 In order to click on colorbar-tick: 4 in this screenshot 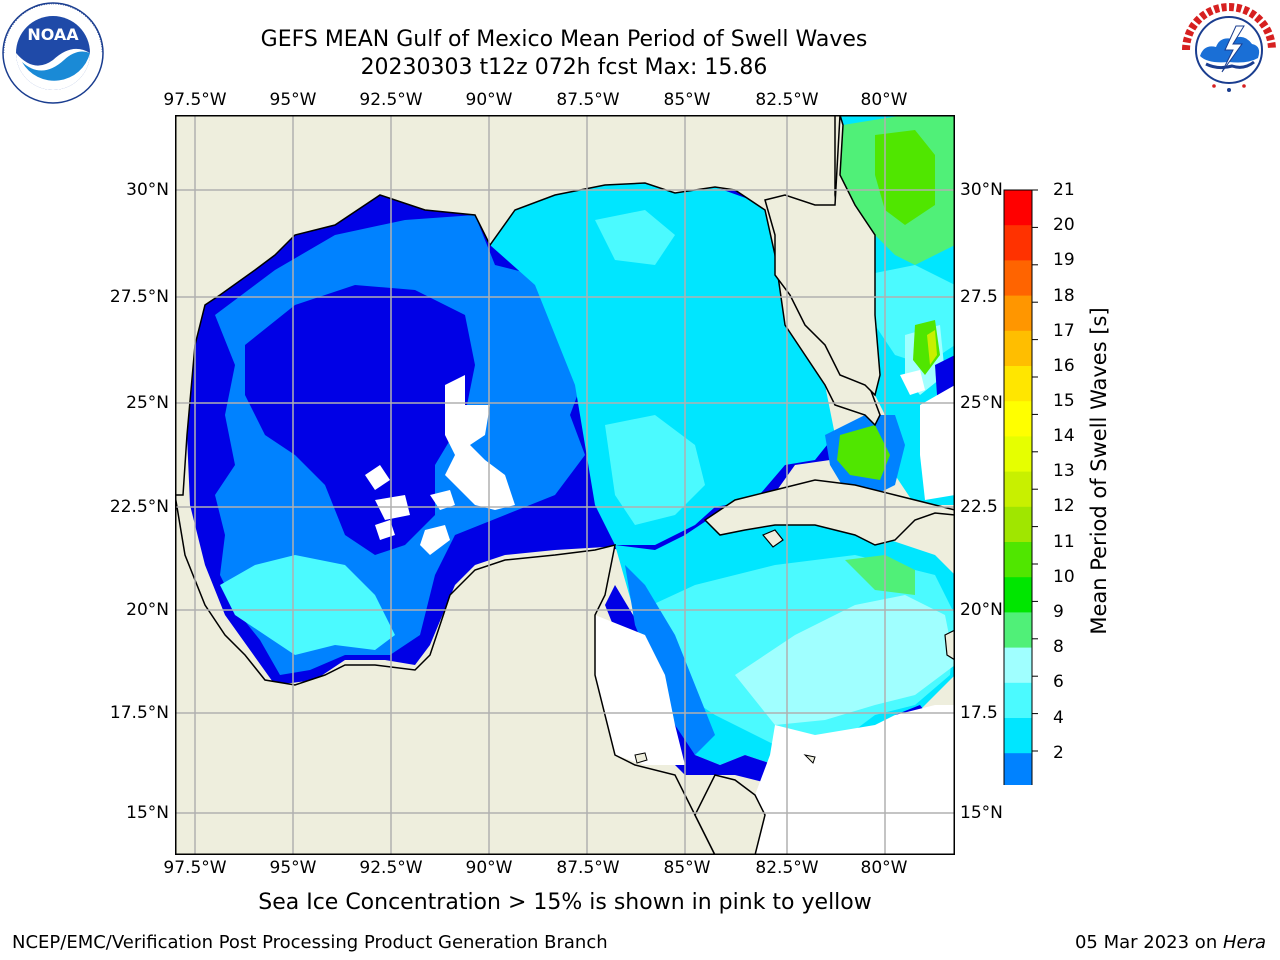, I will do `click(1058, 718)`.